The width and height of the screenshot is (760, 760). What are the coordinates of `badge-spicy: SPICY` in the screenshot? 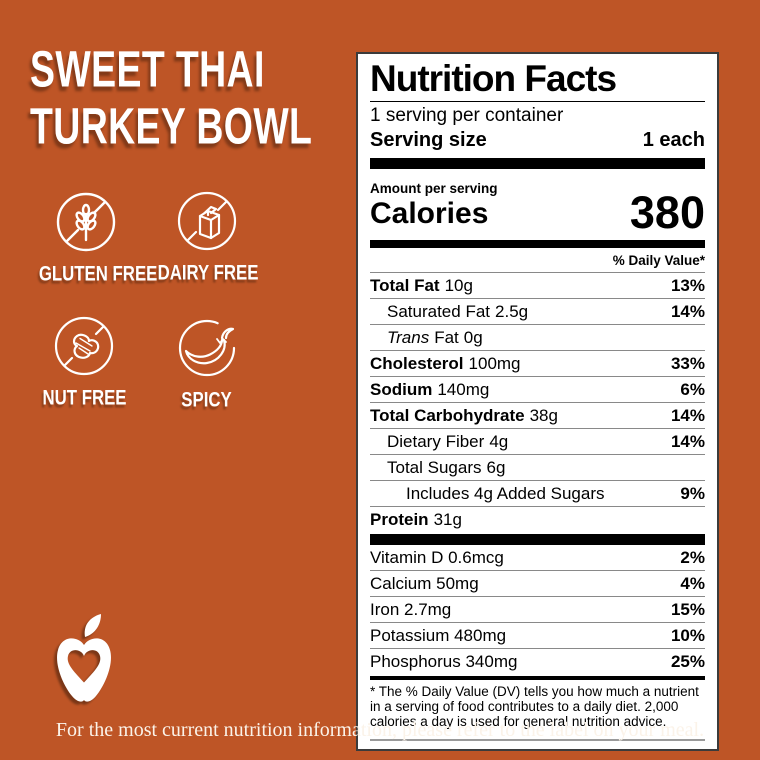 It's located at (207, 364).